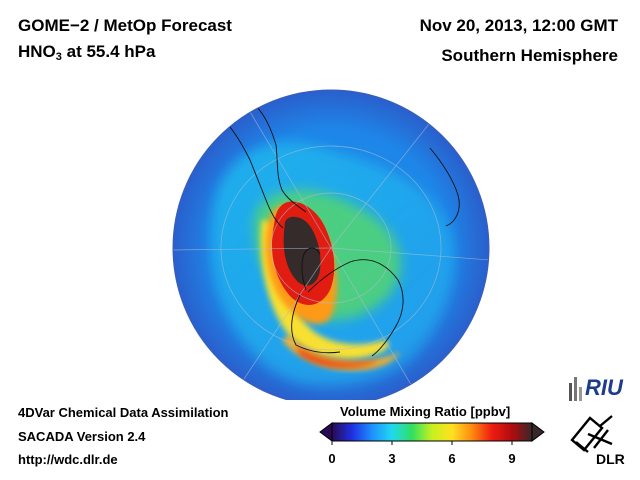 This screenshot has height=480, width=640. I want to click on pressure-level: at 55.4 hPa, so click(108, 51).